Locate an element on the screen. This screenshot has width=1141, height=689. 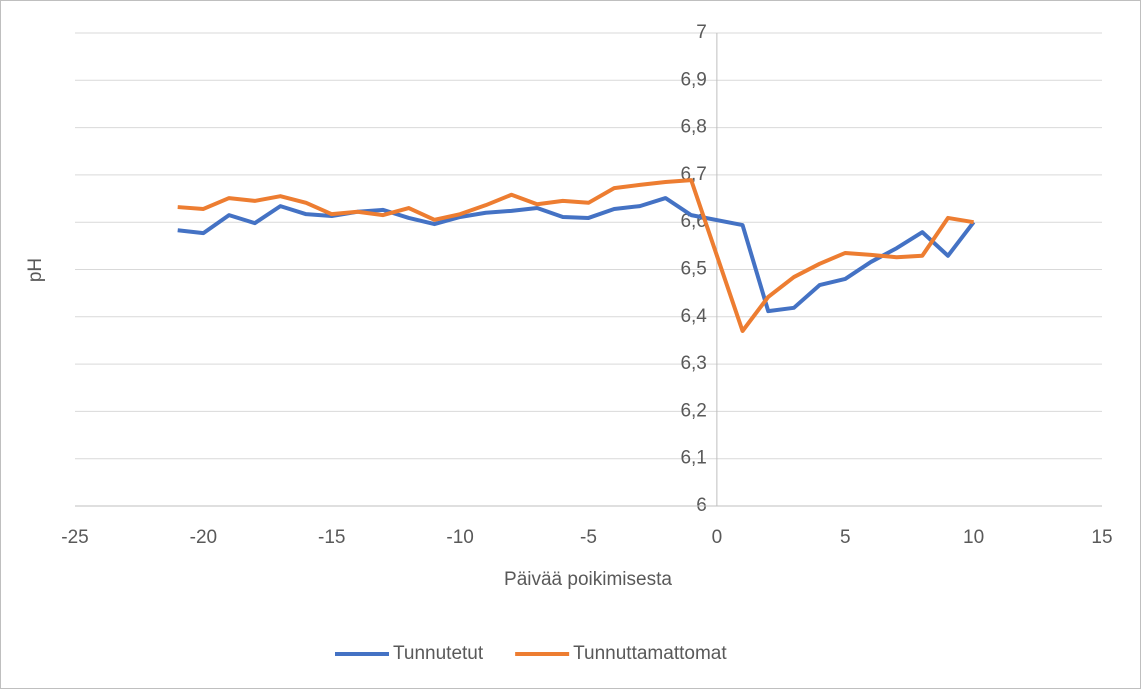
x-tick-label: -15 is located at coordinates (331, 537).